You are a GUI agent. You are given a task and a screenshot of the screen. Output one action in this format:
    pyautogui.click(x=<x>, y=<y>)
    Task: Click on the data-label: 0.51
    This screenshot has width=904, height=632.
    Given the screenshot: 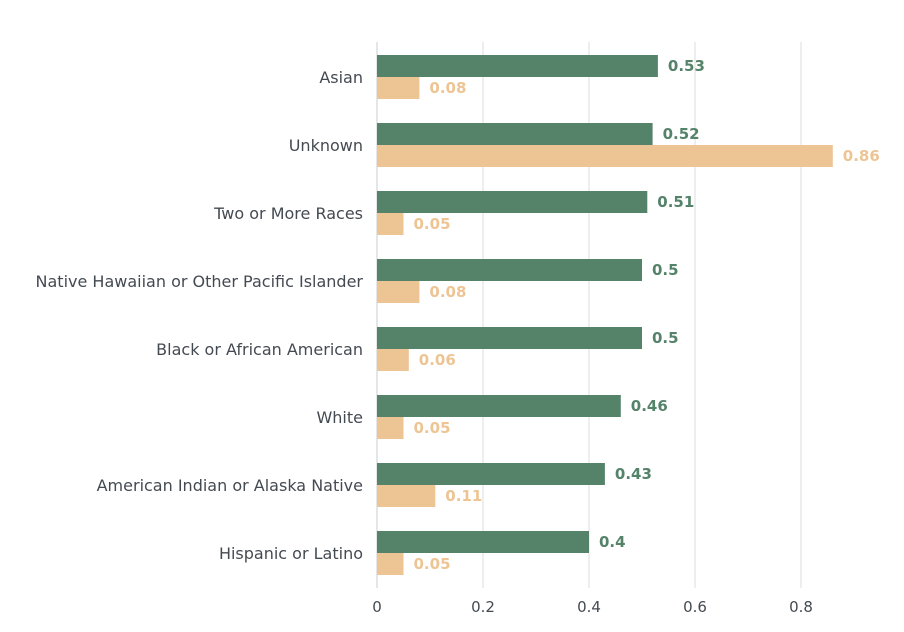 What is the action you would take?
    pyautogui.click(x=675, y=202)
    